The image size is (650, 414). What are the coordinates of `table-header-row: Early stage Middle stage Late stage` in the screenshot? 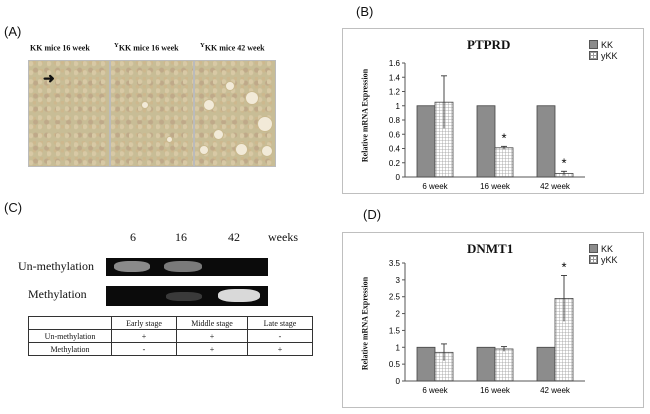 It's located at (170, 323).